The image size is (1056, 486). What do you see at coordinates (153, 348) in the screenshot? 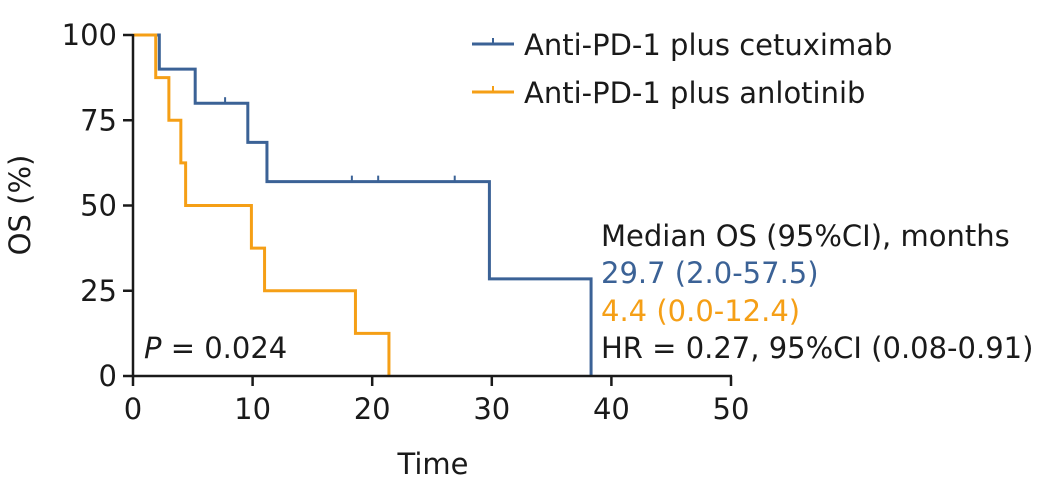
I see `p-symbol: P` at bounding box center [153, 348].